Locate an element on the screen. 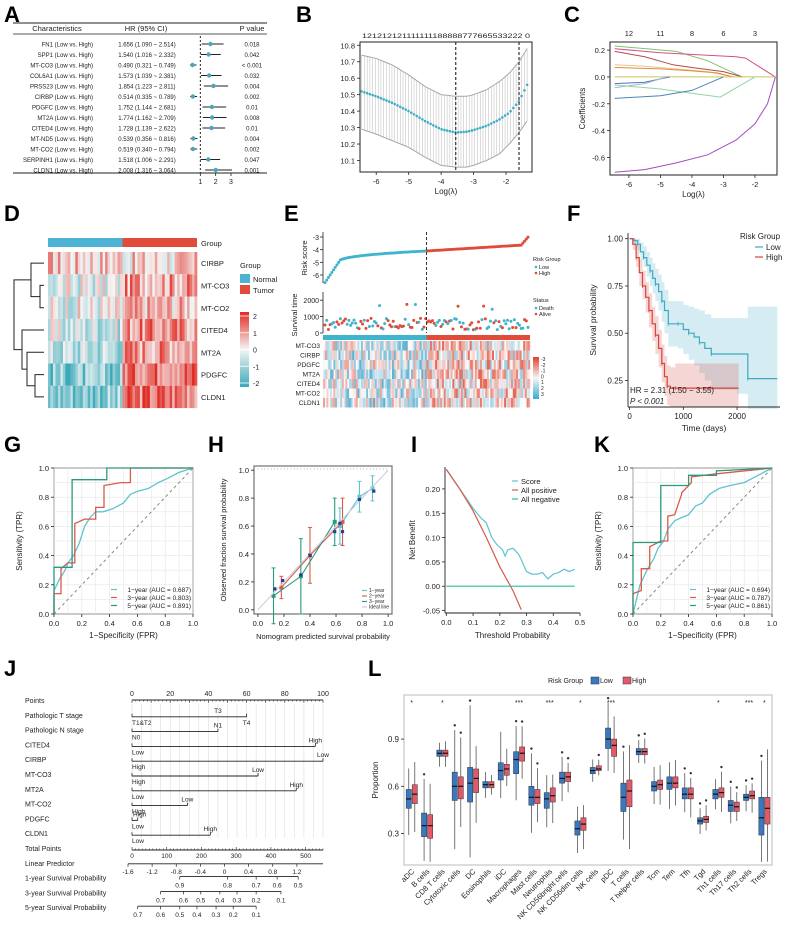 The height and width of the screenshot is (931, 787). y-tick-label: 0.2 is located at coordinates (244, 582).